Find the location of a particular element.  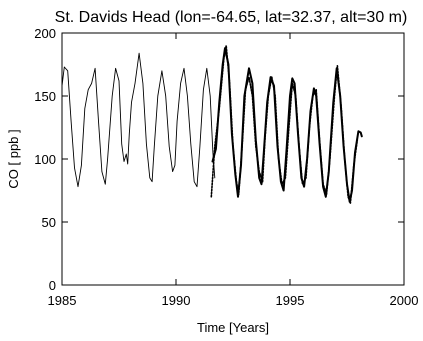

x-tick-label: 2000 is located at coordinates (404, 300).